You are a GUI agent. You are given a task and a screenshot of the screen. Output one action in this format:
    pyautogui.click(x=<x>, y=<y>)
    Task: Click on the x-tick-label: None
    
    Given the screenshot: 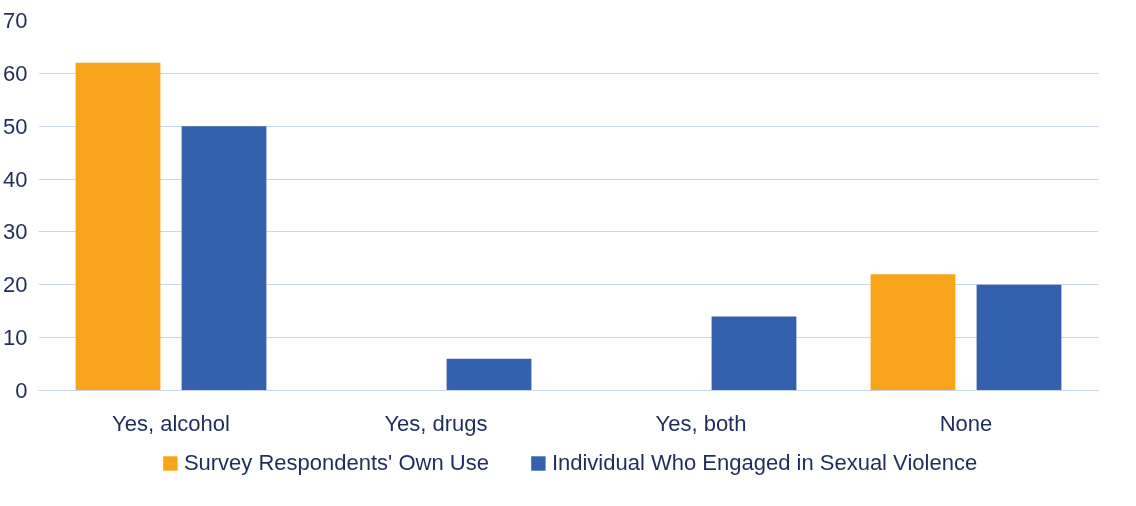 What is the action you would take?
    pyautogui.click(x=966, y=423)
    